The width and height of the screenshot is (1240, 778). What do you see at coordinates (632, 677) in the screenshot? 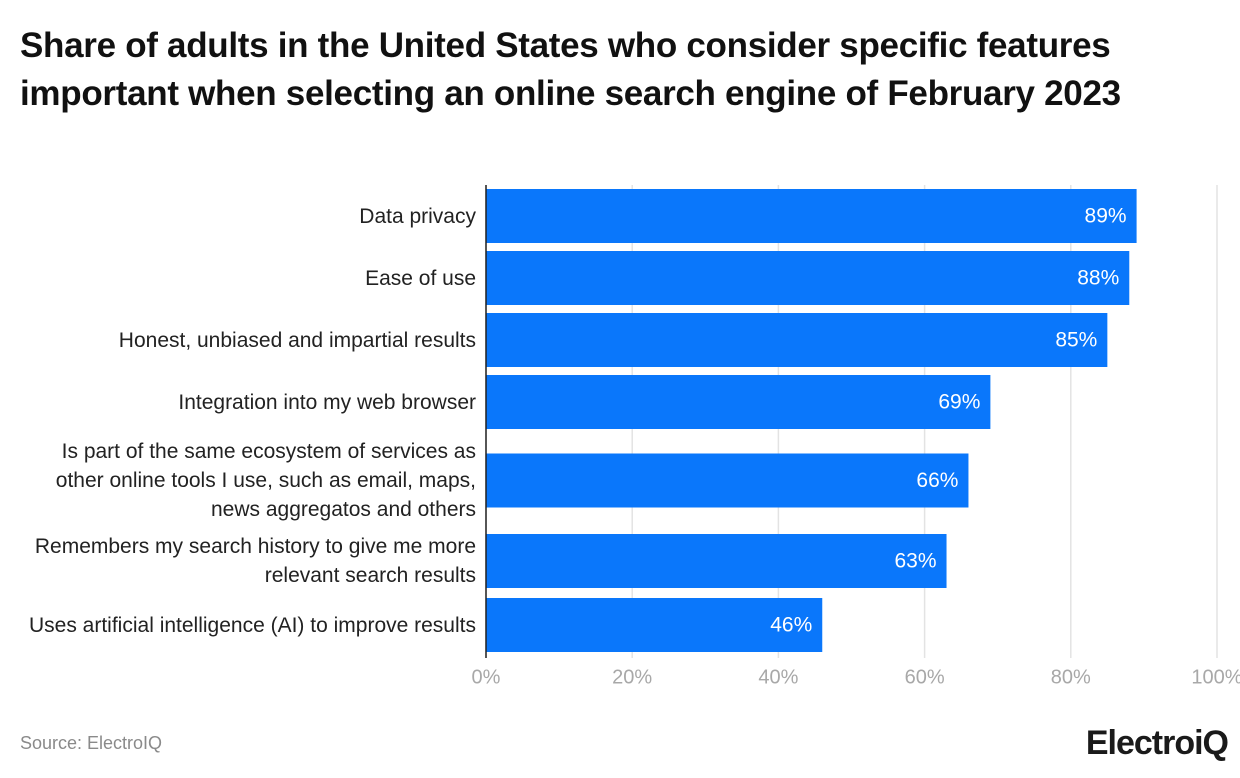
I see `x-tick-label: 20%` at bounding box center [632, 677].